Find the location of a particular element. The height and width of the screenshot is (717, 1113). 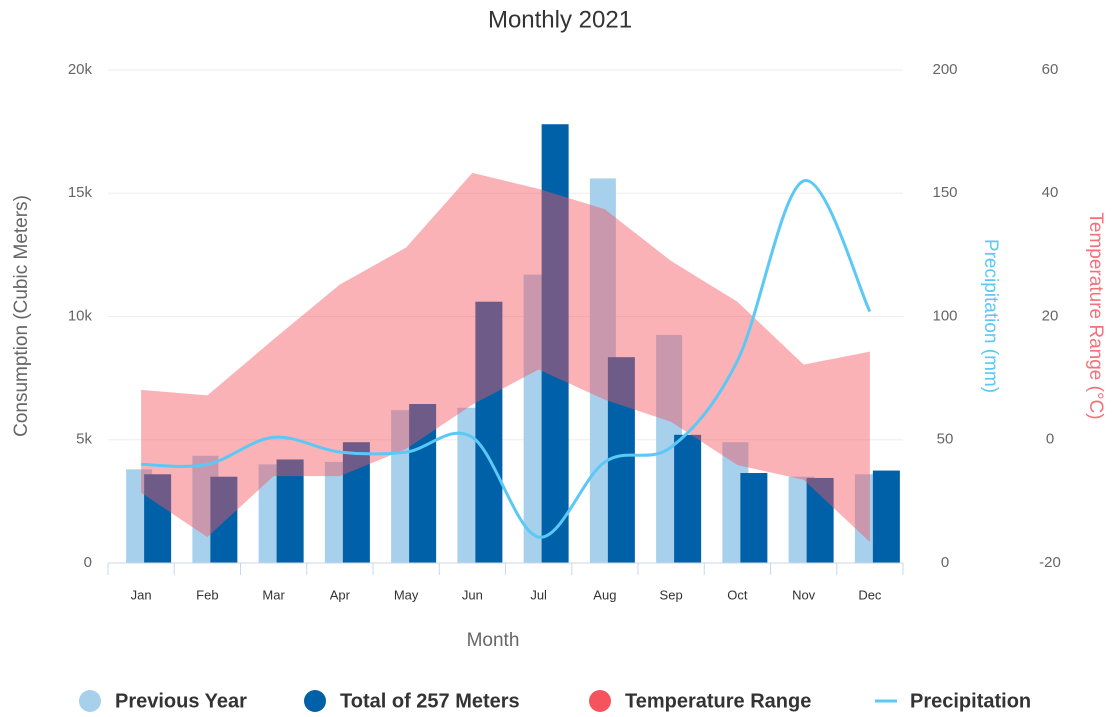

y3-axis-title: Temperature Range (°C) is located at coordinates (1095, 315).